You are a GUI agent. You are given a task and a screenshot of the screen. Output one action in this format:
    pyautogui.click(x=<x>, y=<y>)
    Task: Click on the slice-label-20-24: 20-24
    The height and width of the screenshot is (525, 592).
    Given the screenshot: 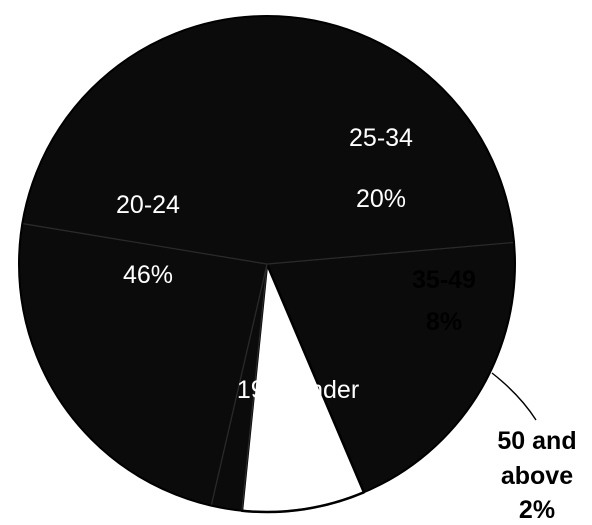 What is the action you would take?
    pyautogui.click(x=148, y=205)
    